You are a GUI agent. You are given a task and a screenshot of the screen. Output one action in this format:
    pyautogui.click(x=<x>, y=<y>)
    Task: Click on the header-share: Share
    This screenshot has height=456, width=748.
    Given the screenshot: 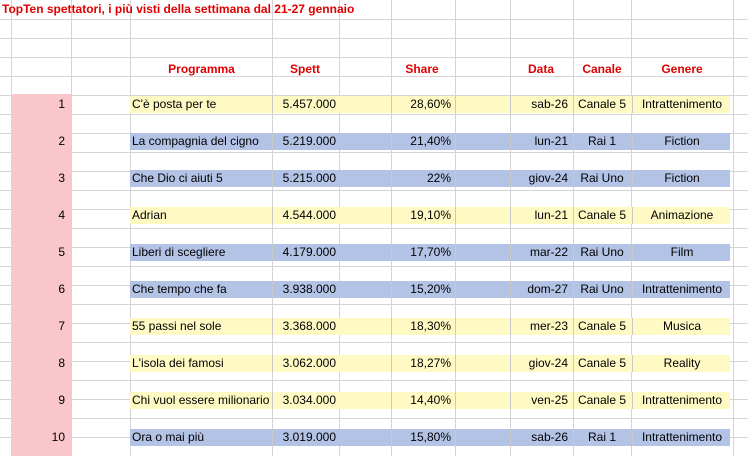 What is the action you would take?
    pyautogui.click(x=422, y=69)
    